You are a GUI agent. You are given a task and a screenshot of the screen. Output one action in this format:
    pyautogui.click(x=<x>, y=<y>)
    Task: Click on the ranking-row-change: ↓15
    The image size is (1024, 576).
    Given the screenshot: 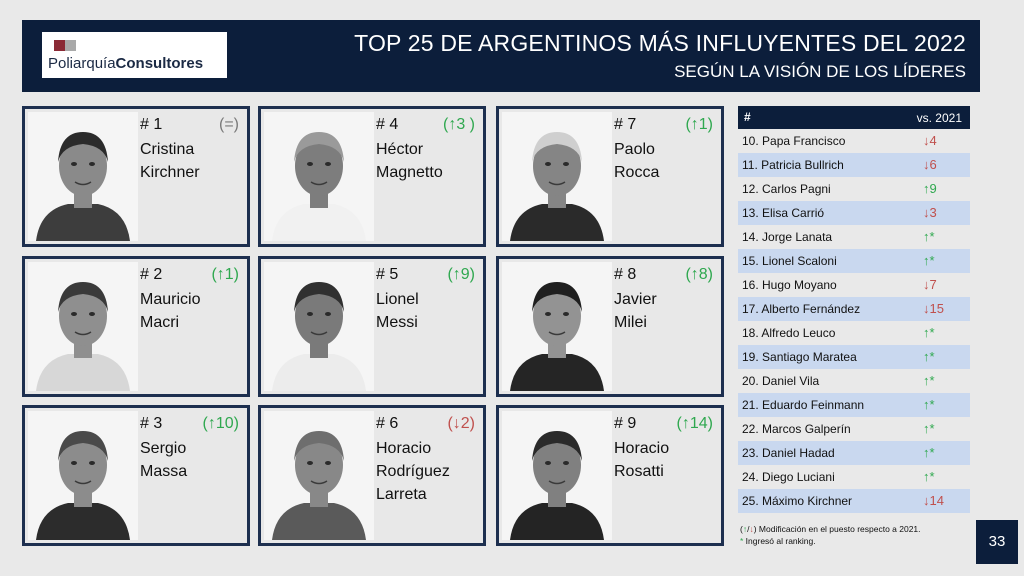 What is the action you would take?
    pyautogui.click(x=933, y=308)
    